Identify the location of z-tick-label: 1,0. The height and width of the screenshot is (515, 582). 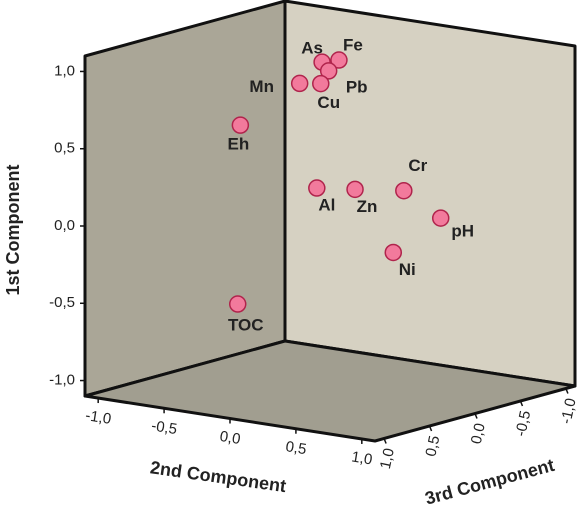
(387, 459).